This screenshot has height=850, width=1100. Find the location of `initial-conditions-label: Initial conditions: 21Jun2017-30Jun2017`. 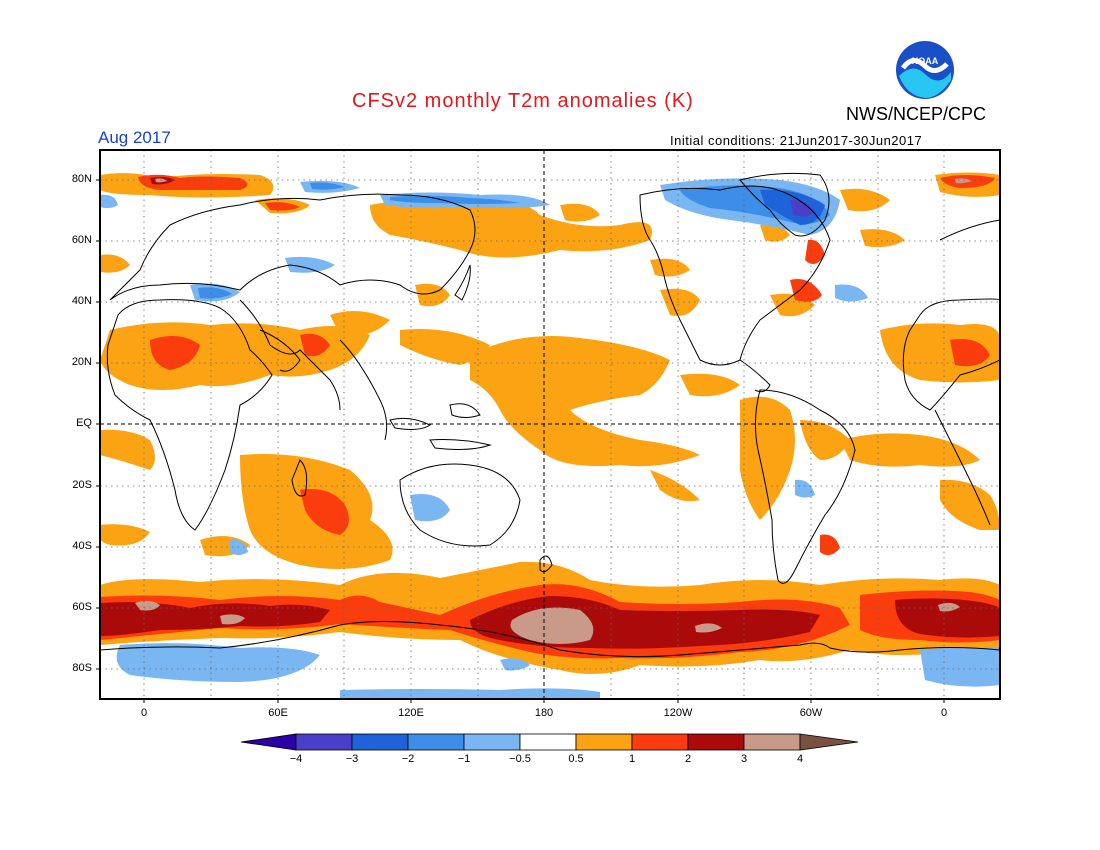

initial-conditions-label: Initial conditions: 21Jun2017-30Jun2017 is located at coordinates (796, 140).